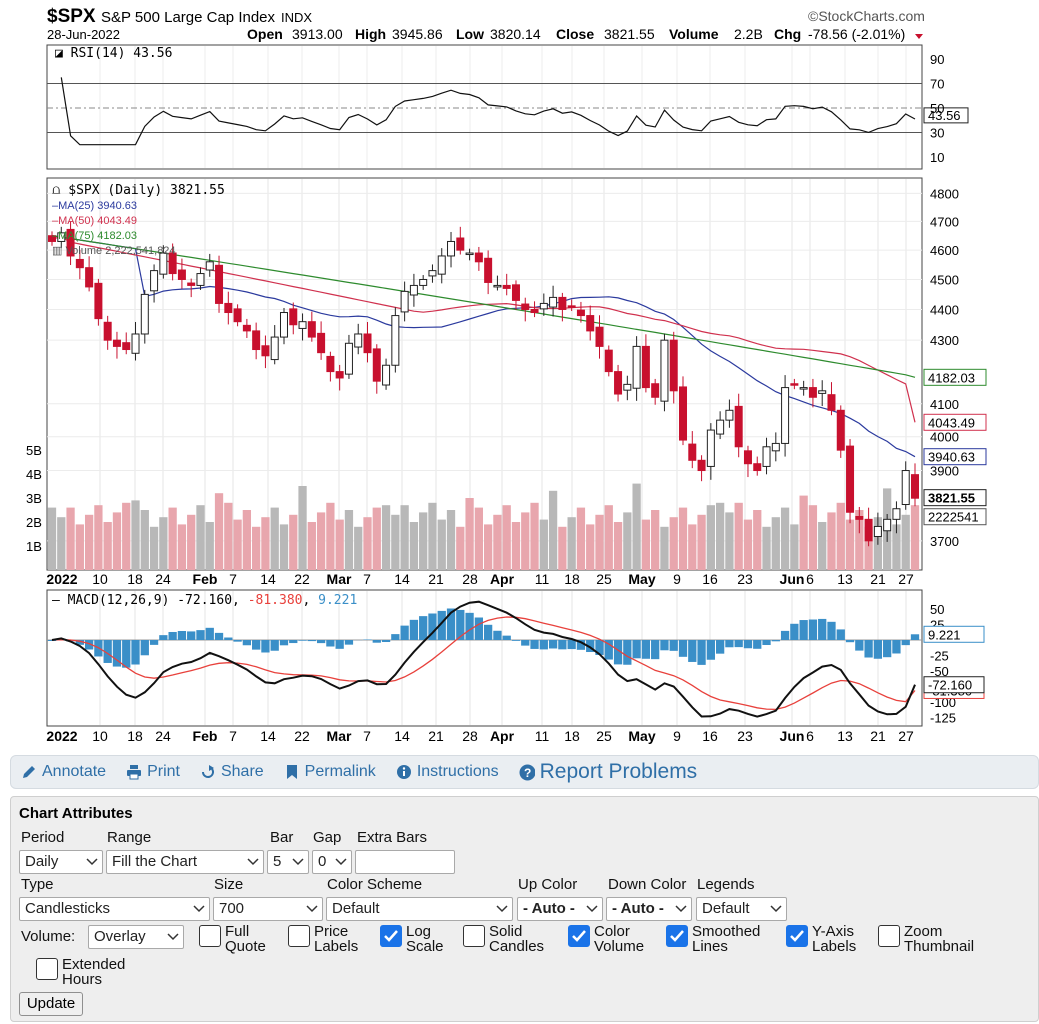 Image resolution: width=1039 pixels, height=1024 pixels. Describe the element at coordinates (937, 609) in the screenshot. I see `macd-tick: 50` at that location.